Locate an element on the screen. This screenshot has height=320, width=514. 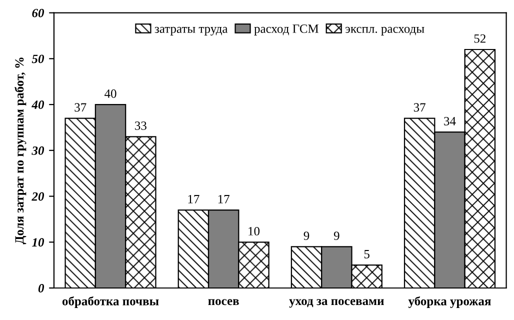
legend-label: расход ГСМ is located at coordinates (286, 30).